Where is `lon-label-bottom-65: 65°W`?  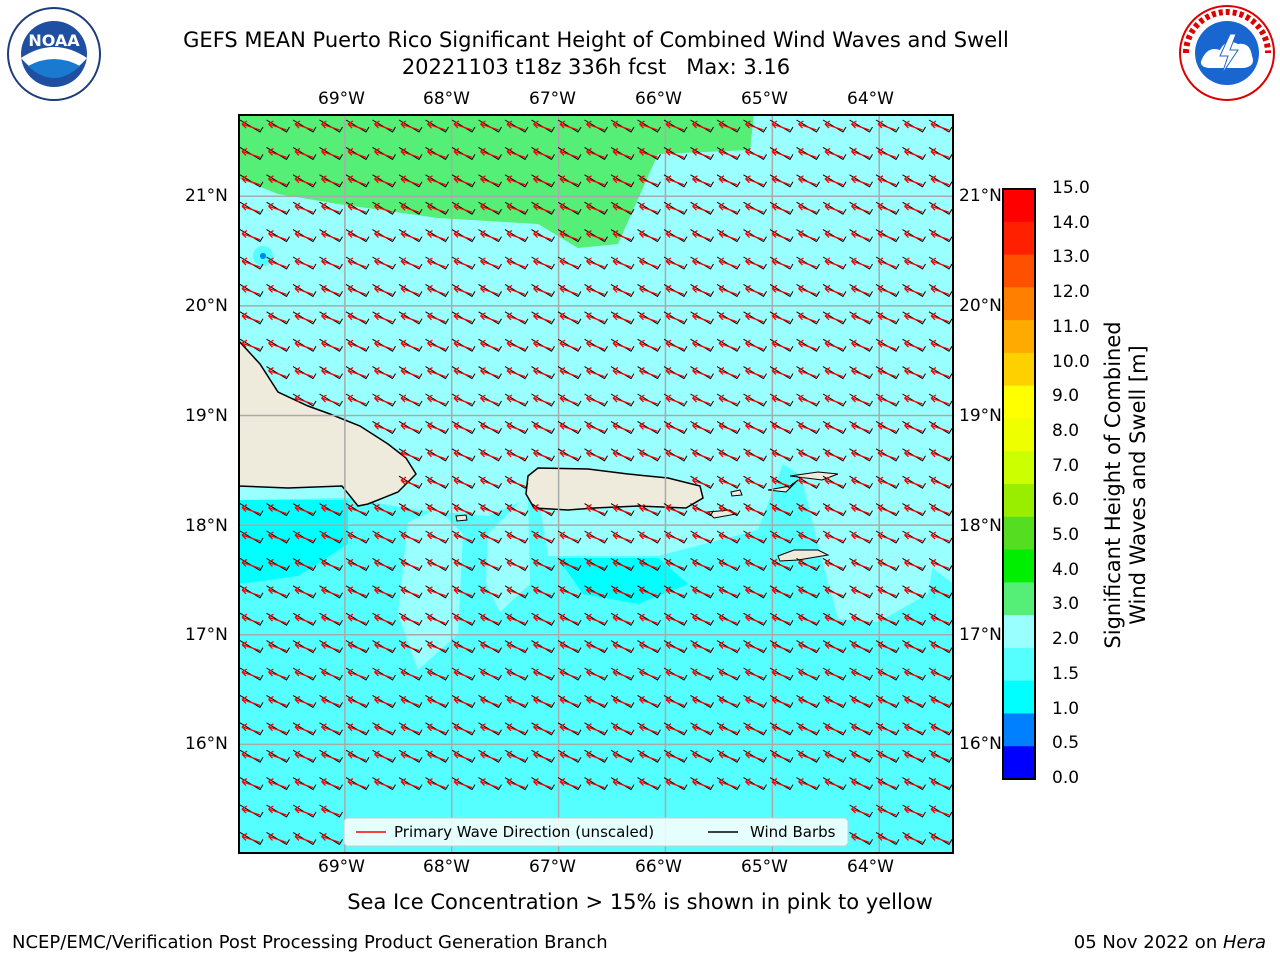
lon-label-bottom-65: 65°W is located at coordinates (764, 867).